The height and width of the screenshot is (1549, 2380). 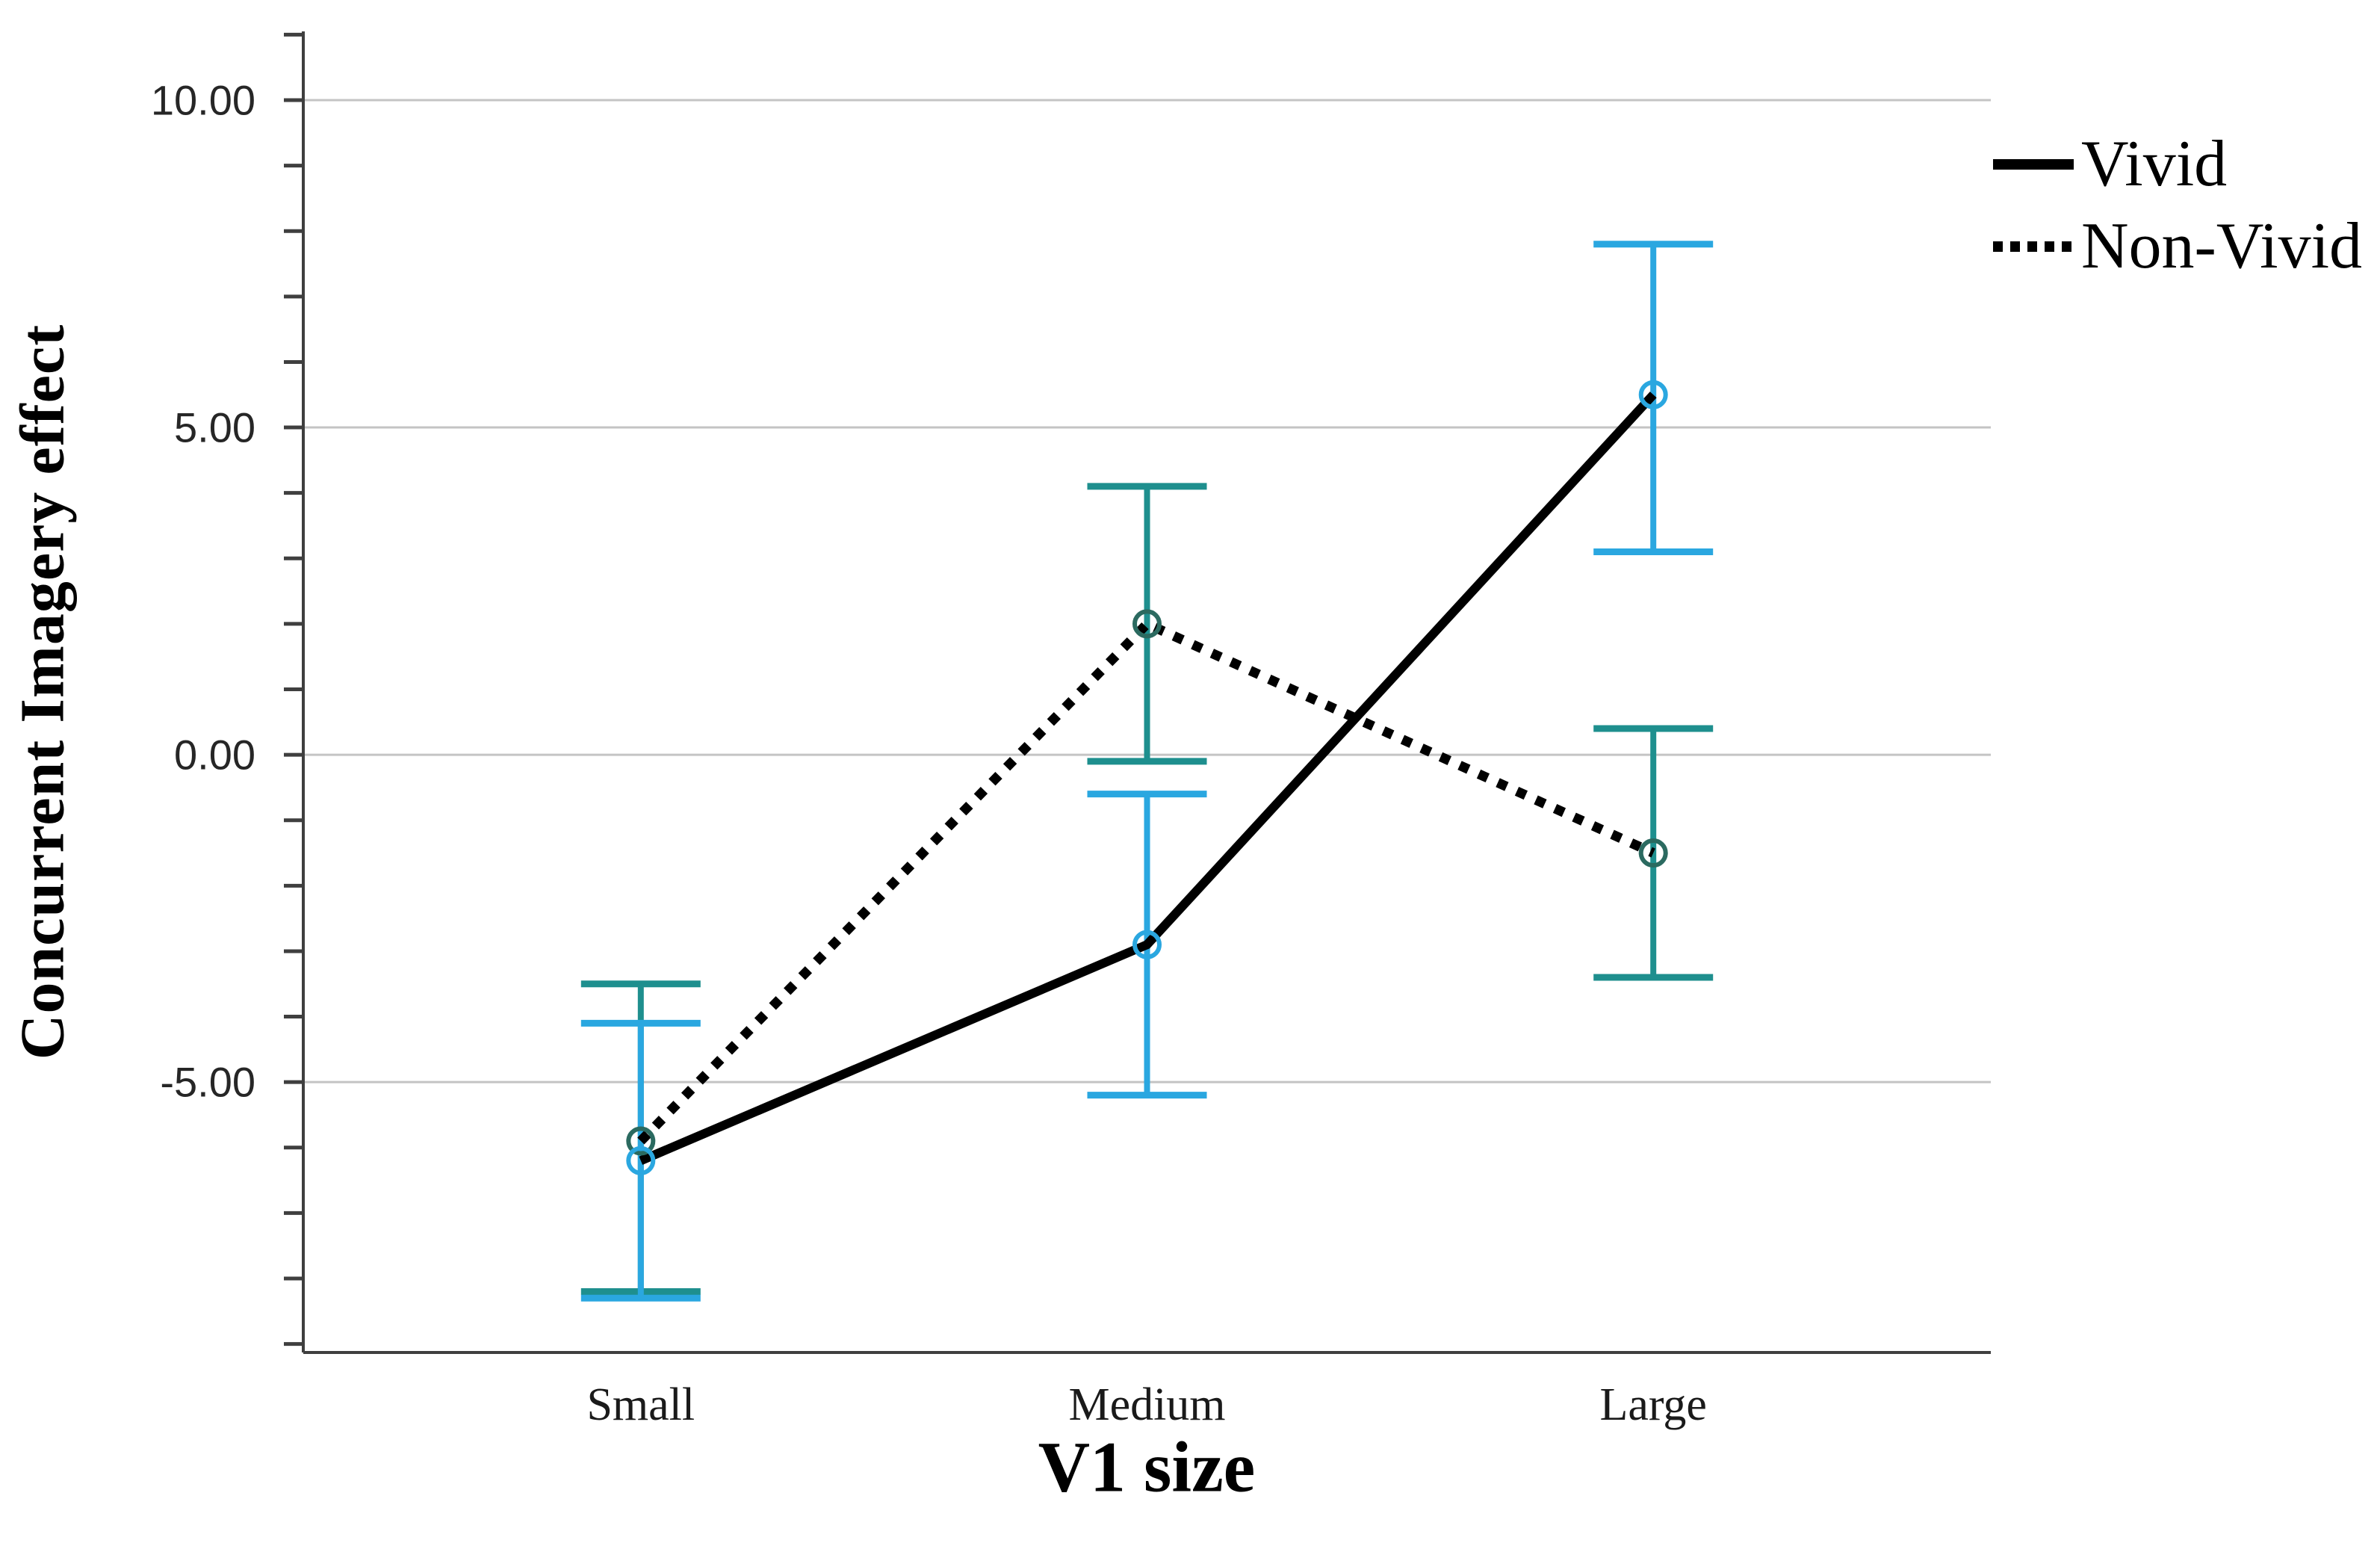 What do you see at coordinates (214, 427) in the screenshot?
I see `y-tick-label: 5.00` at bounding box center [214, 427].